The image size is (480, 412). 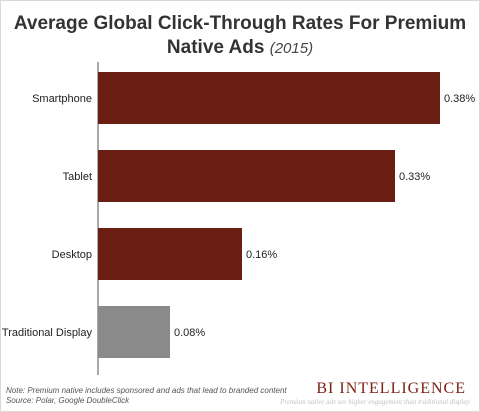 What do you see at coordinates (269, 98) in the screenshot?
I see `bar-smartphone` at bounding box center [269, 98].